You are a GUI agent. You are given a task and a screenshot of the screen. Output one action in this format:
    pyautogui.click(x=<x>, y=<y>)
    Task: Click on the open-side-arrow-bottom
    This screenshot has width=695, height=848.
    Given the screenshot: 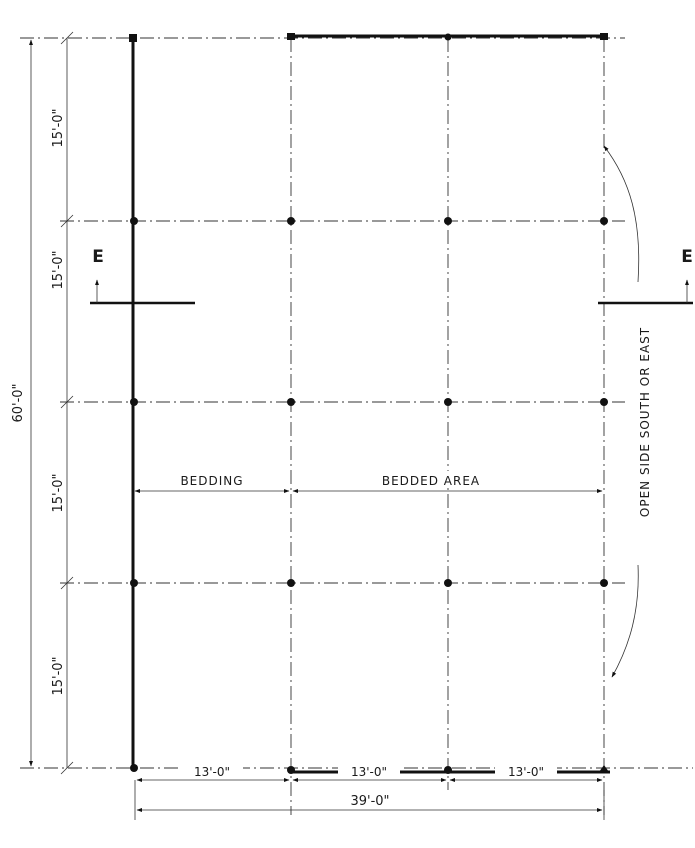 What is the action you would take?
    pyautogui.click(x=625, y=621)
    